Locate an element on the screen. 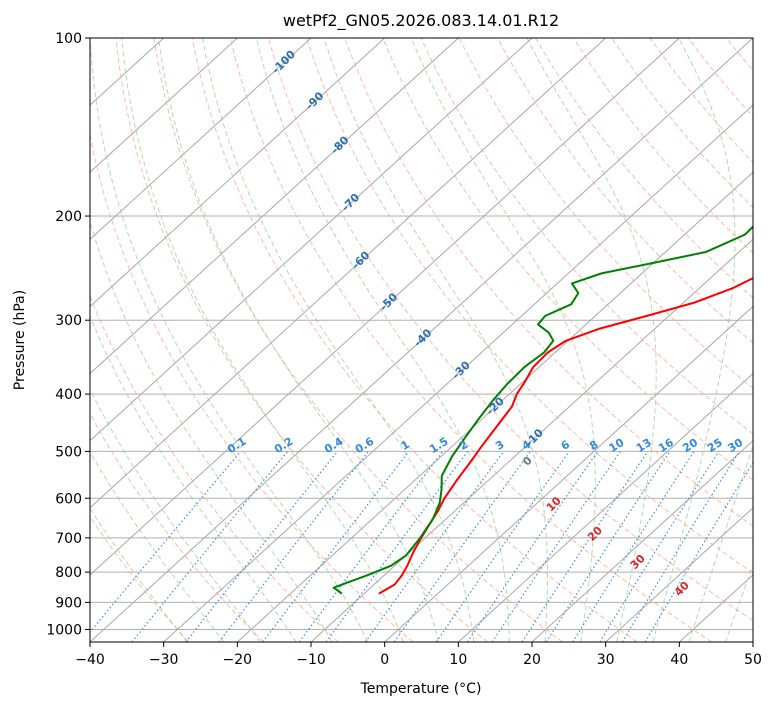 This screenshot has width=775, height=708. y-tick-label: 500 is located at coordinates (68, 452).